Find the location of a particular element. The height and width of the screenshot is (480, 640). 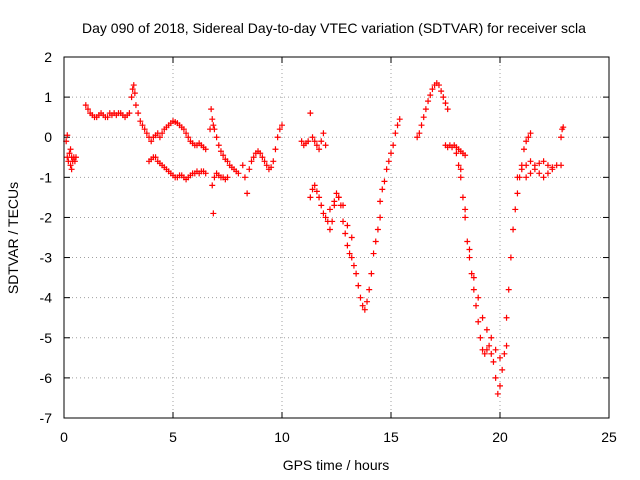

series-s13 is located at coordinates (390, 160).